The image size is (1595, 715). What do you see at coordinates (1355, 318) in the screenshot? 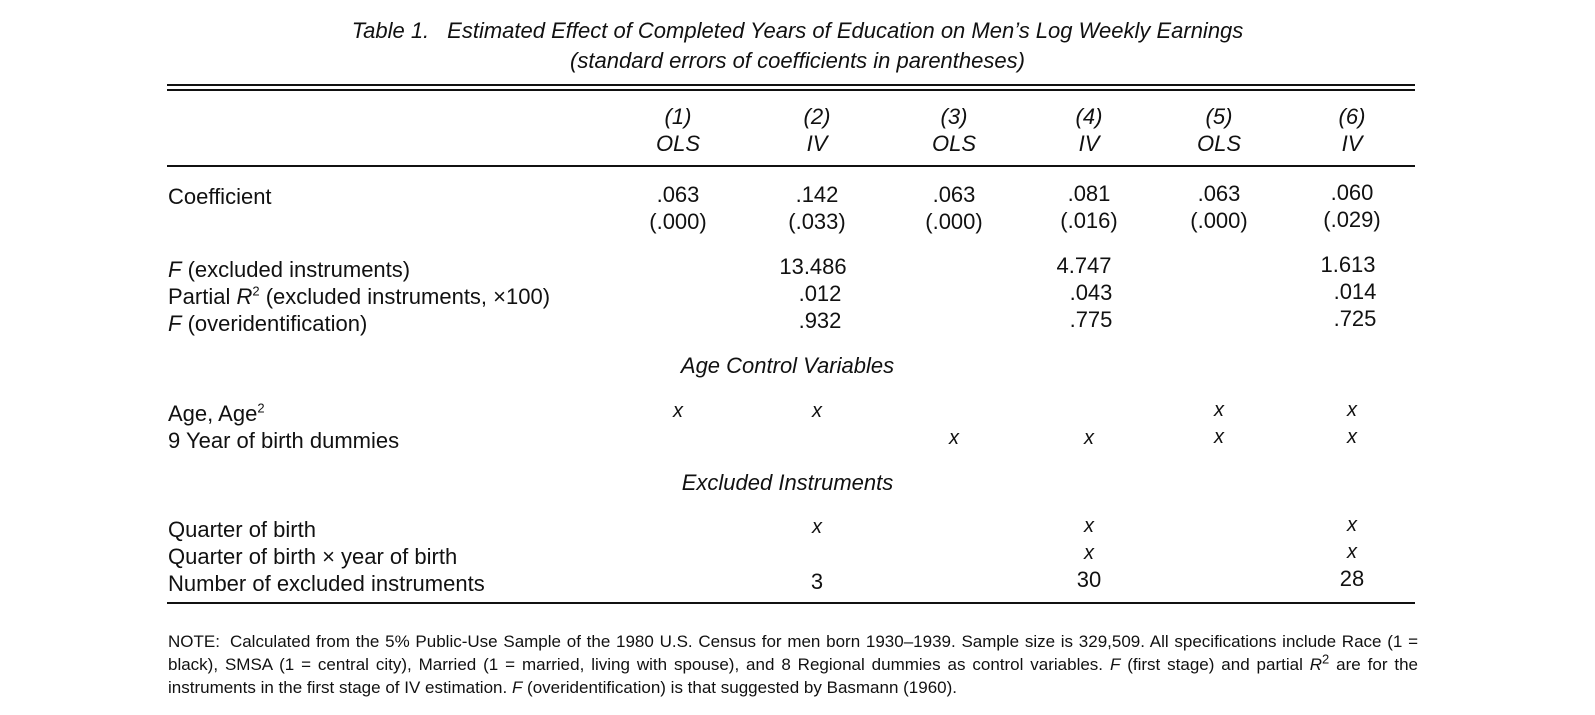
I see `f-overid-value: .725` at bounding box center [1355, 318].